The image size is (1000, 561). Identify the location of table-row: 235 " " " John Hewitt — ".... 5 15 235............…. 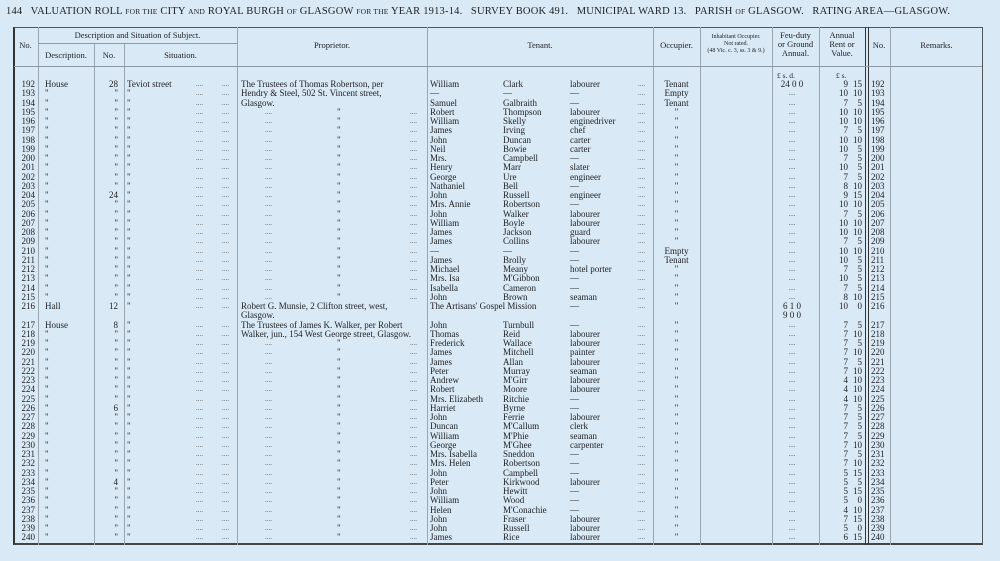
(500, 491).